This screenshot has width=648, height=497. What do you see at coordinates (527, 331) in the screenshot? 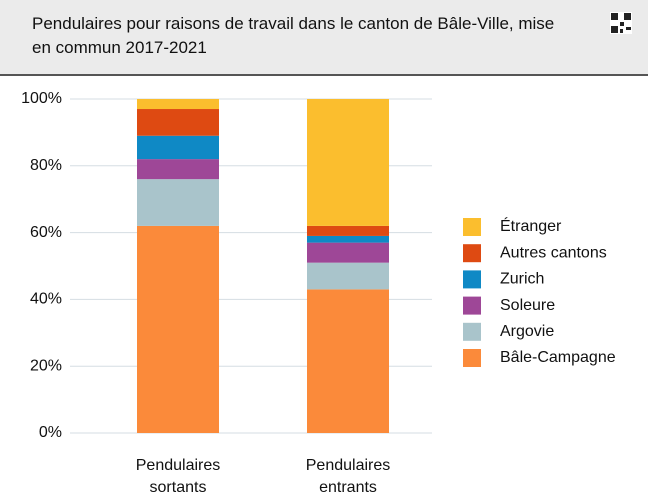
I see `legend-label: Argovie` at bounding box center [527, 331].